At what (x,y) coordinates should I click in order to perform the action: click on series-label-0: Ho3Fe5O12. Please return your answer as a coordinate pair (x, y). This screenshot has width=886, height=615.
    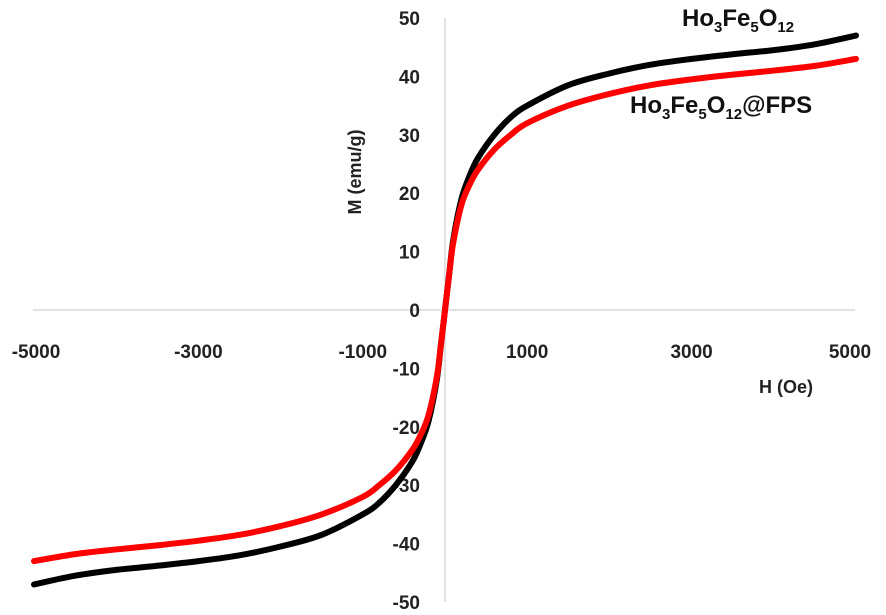
    Looking at the image, I should click on (738, 20).